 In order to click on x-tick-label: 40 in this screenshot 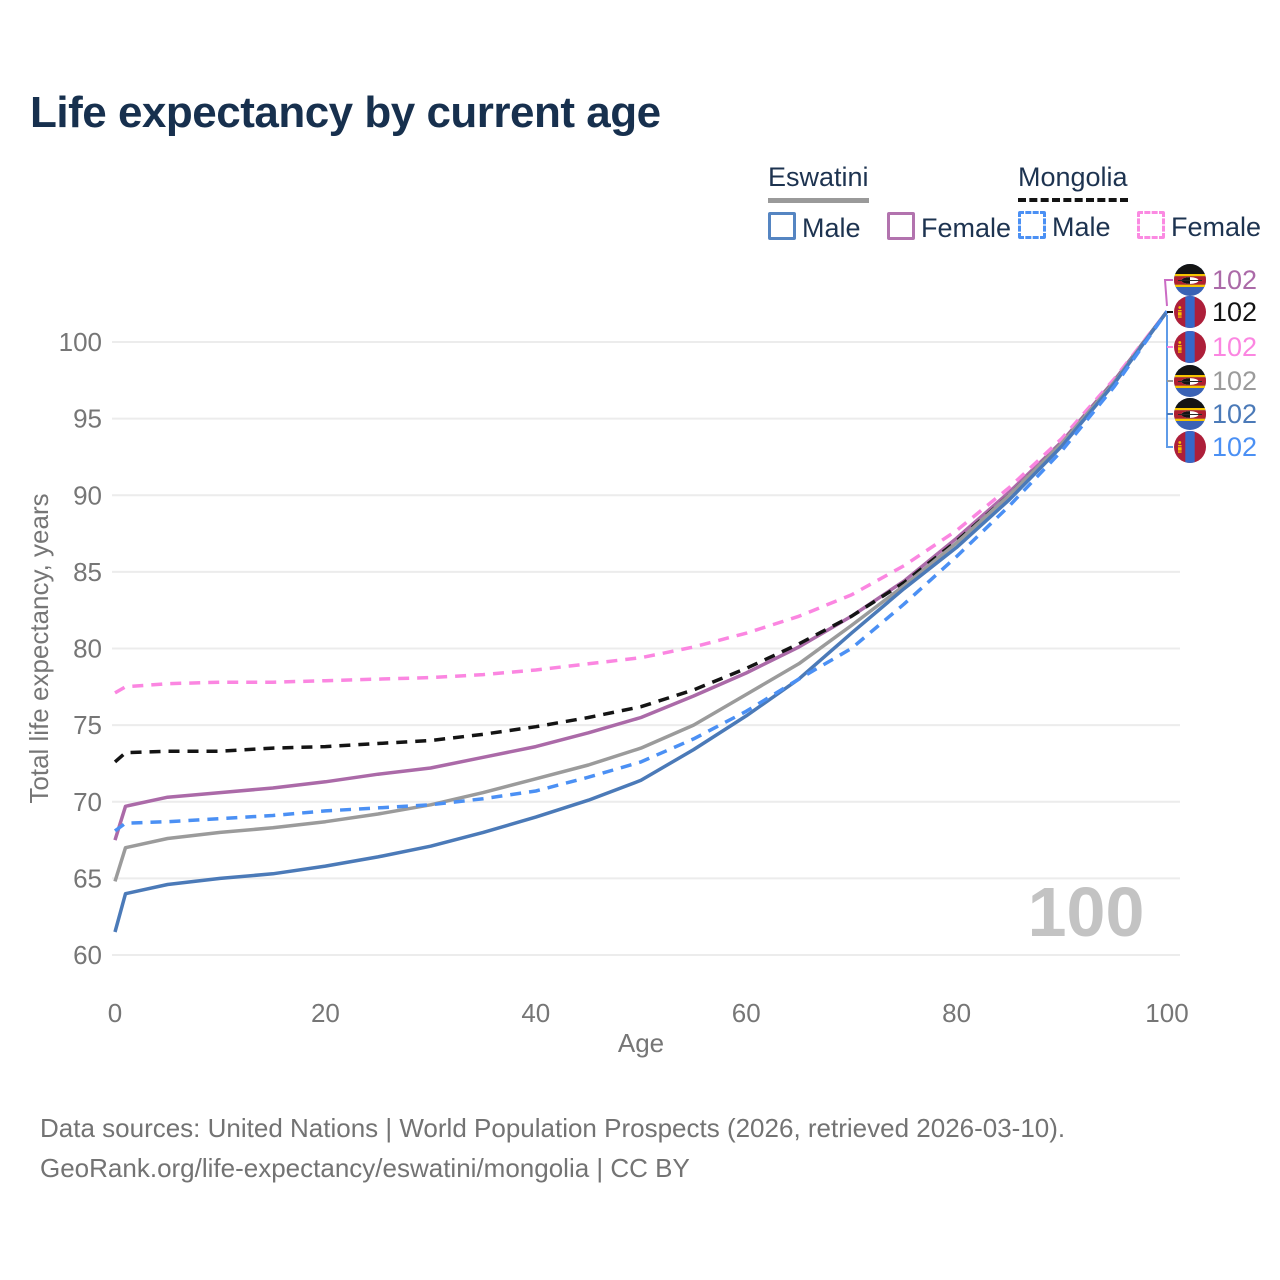, I will do `click(535, 1013)`.